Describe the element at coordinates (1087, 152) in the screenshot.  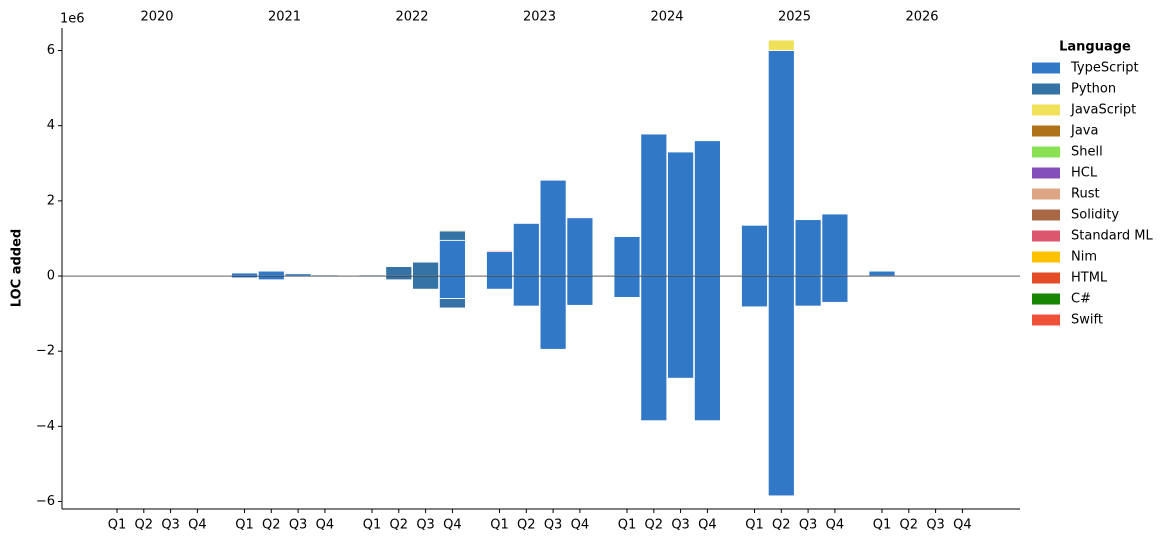
I see `legend-label: Shell` at that location.